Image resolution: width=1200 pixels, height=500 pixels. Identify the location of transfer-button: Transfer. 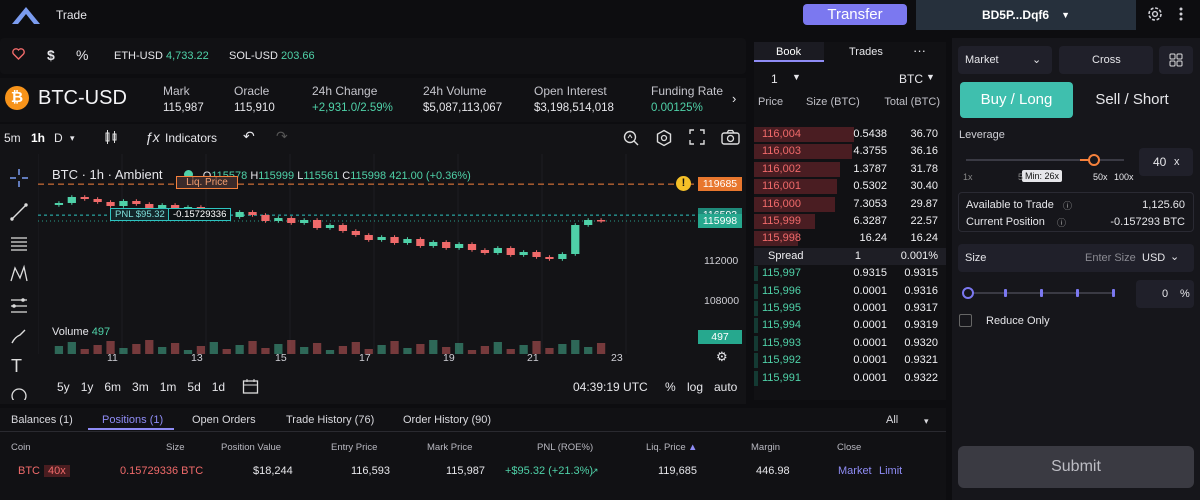
(855, 14).